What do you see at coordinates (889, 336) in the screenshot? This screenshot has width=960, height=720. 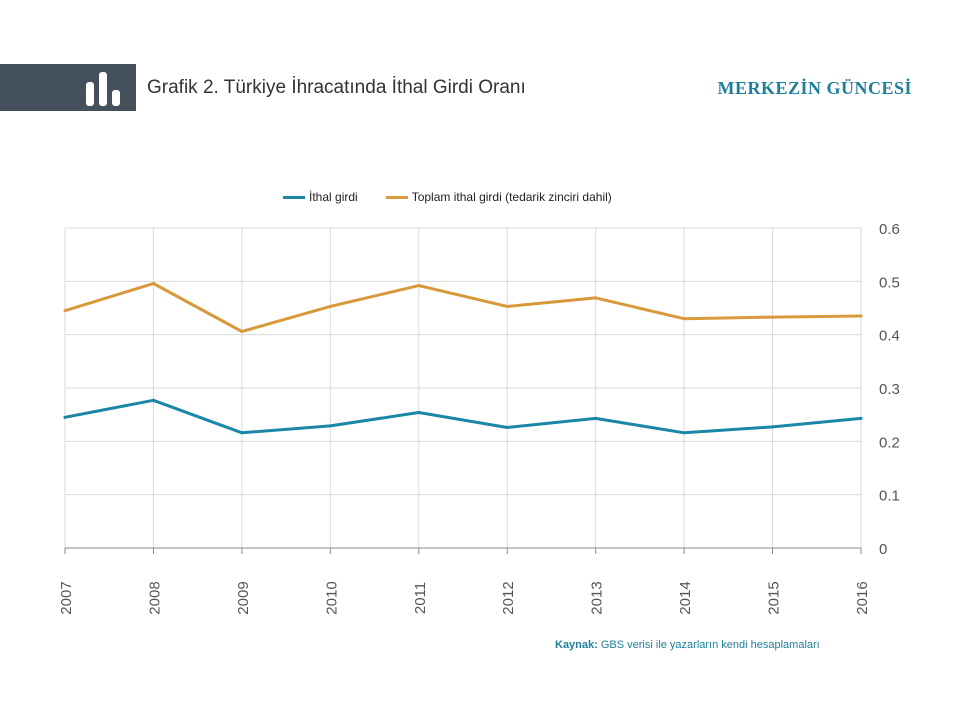 I see `y-tick-label: 0.4` at bounding box center [889, 336].